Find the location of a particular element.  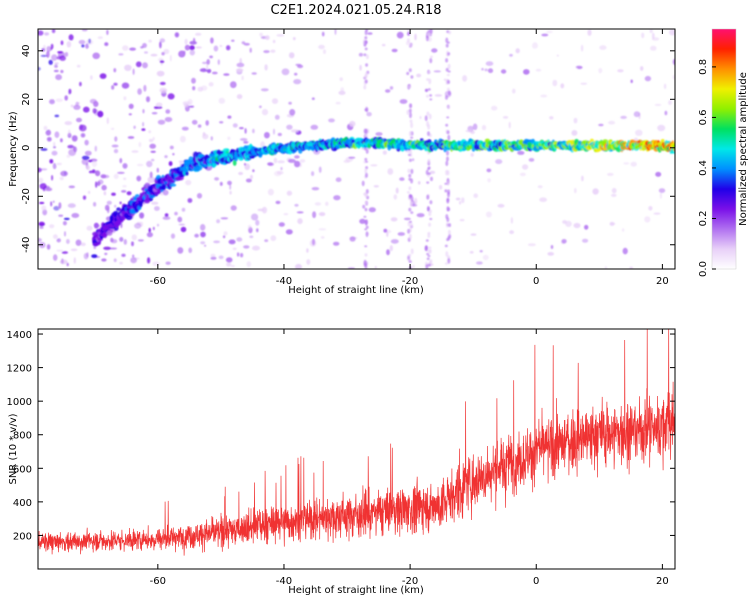

colorbar-tick-label: 0.2 is located at coordinates (703, 219).